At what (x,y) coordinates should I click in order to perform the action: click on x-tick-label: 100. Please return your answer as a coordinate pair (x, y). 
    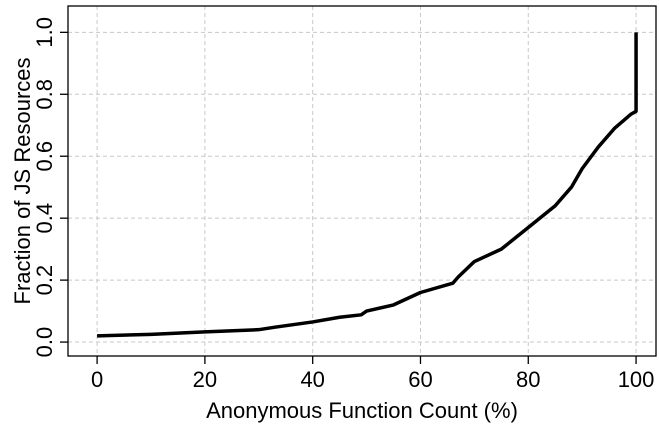
    Looking at the image, I should click on (636, 379).